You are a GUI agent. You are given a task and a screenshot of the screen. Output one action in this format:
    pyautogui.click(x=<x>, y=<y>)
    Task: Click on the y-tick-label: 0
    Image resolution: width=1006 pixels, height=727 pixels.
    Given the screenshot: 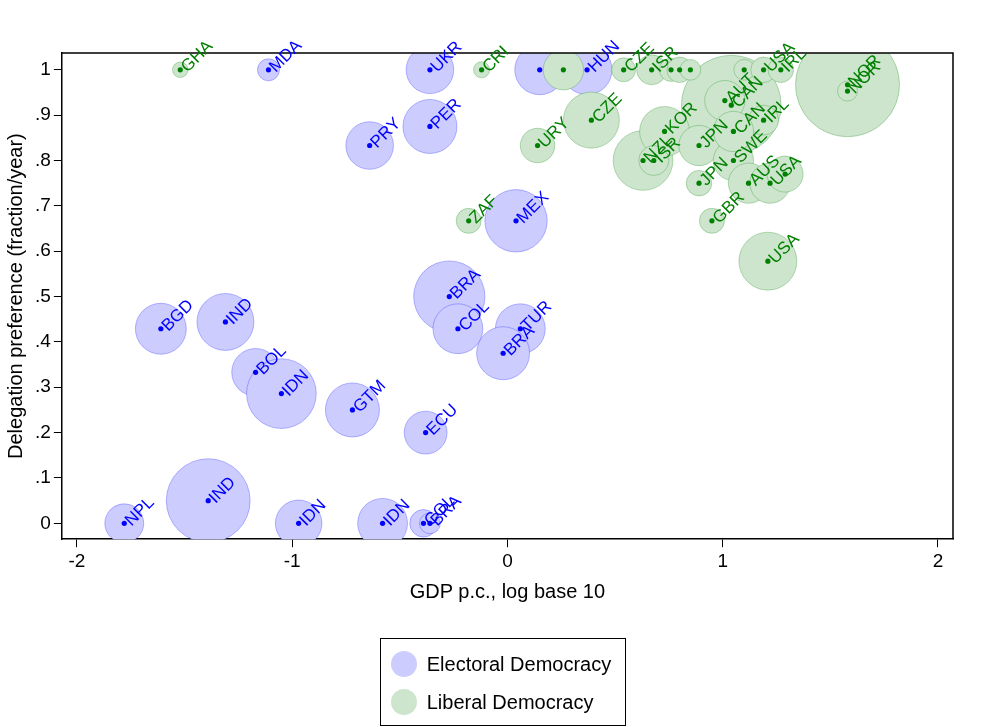 What is the action you would take?
    pyautogui.click(x=45, y=522)
    